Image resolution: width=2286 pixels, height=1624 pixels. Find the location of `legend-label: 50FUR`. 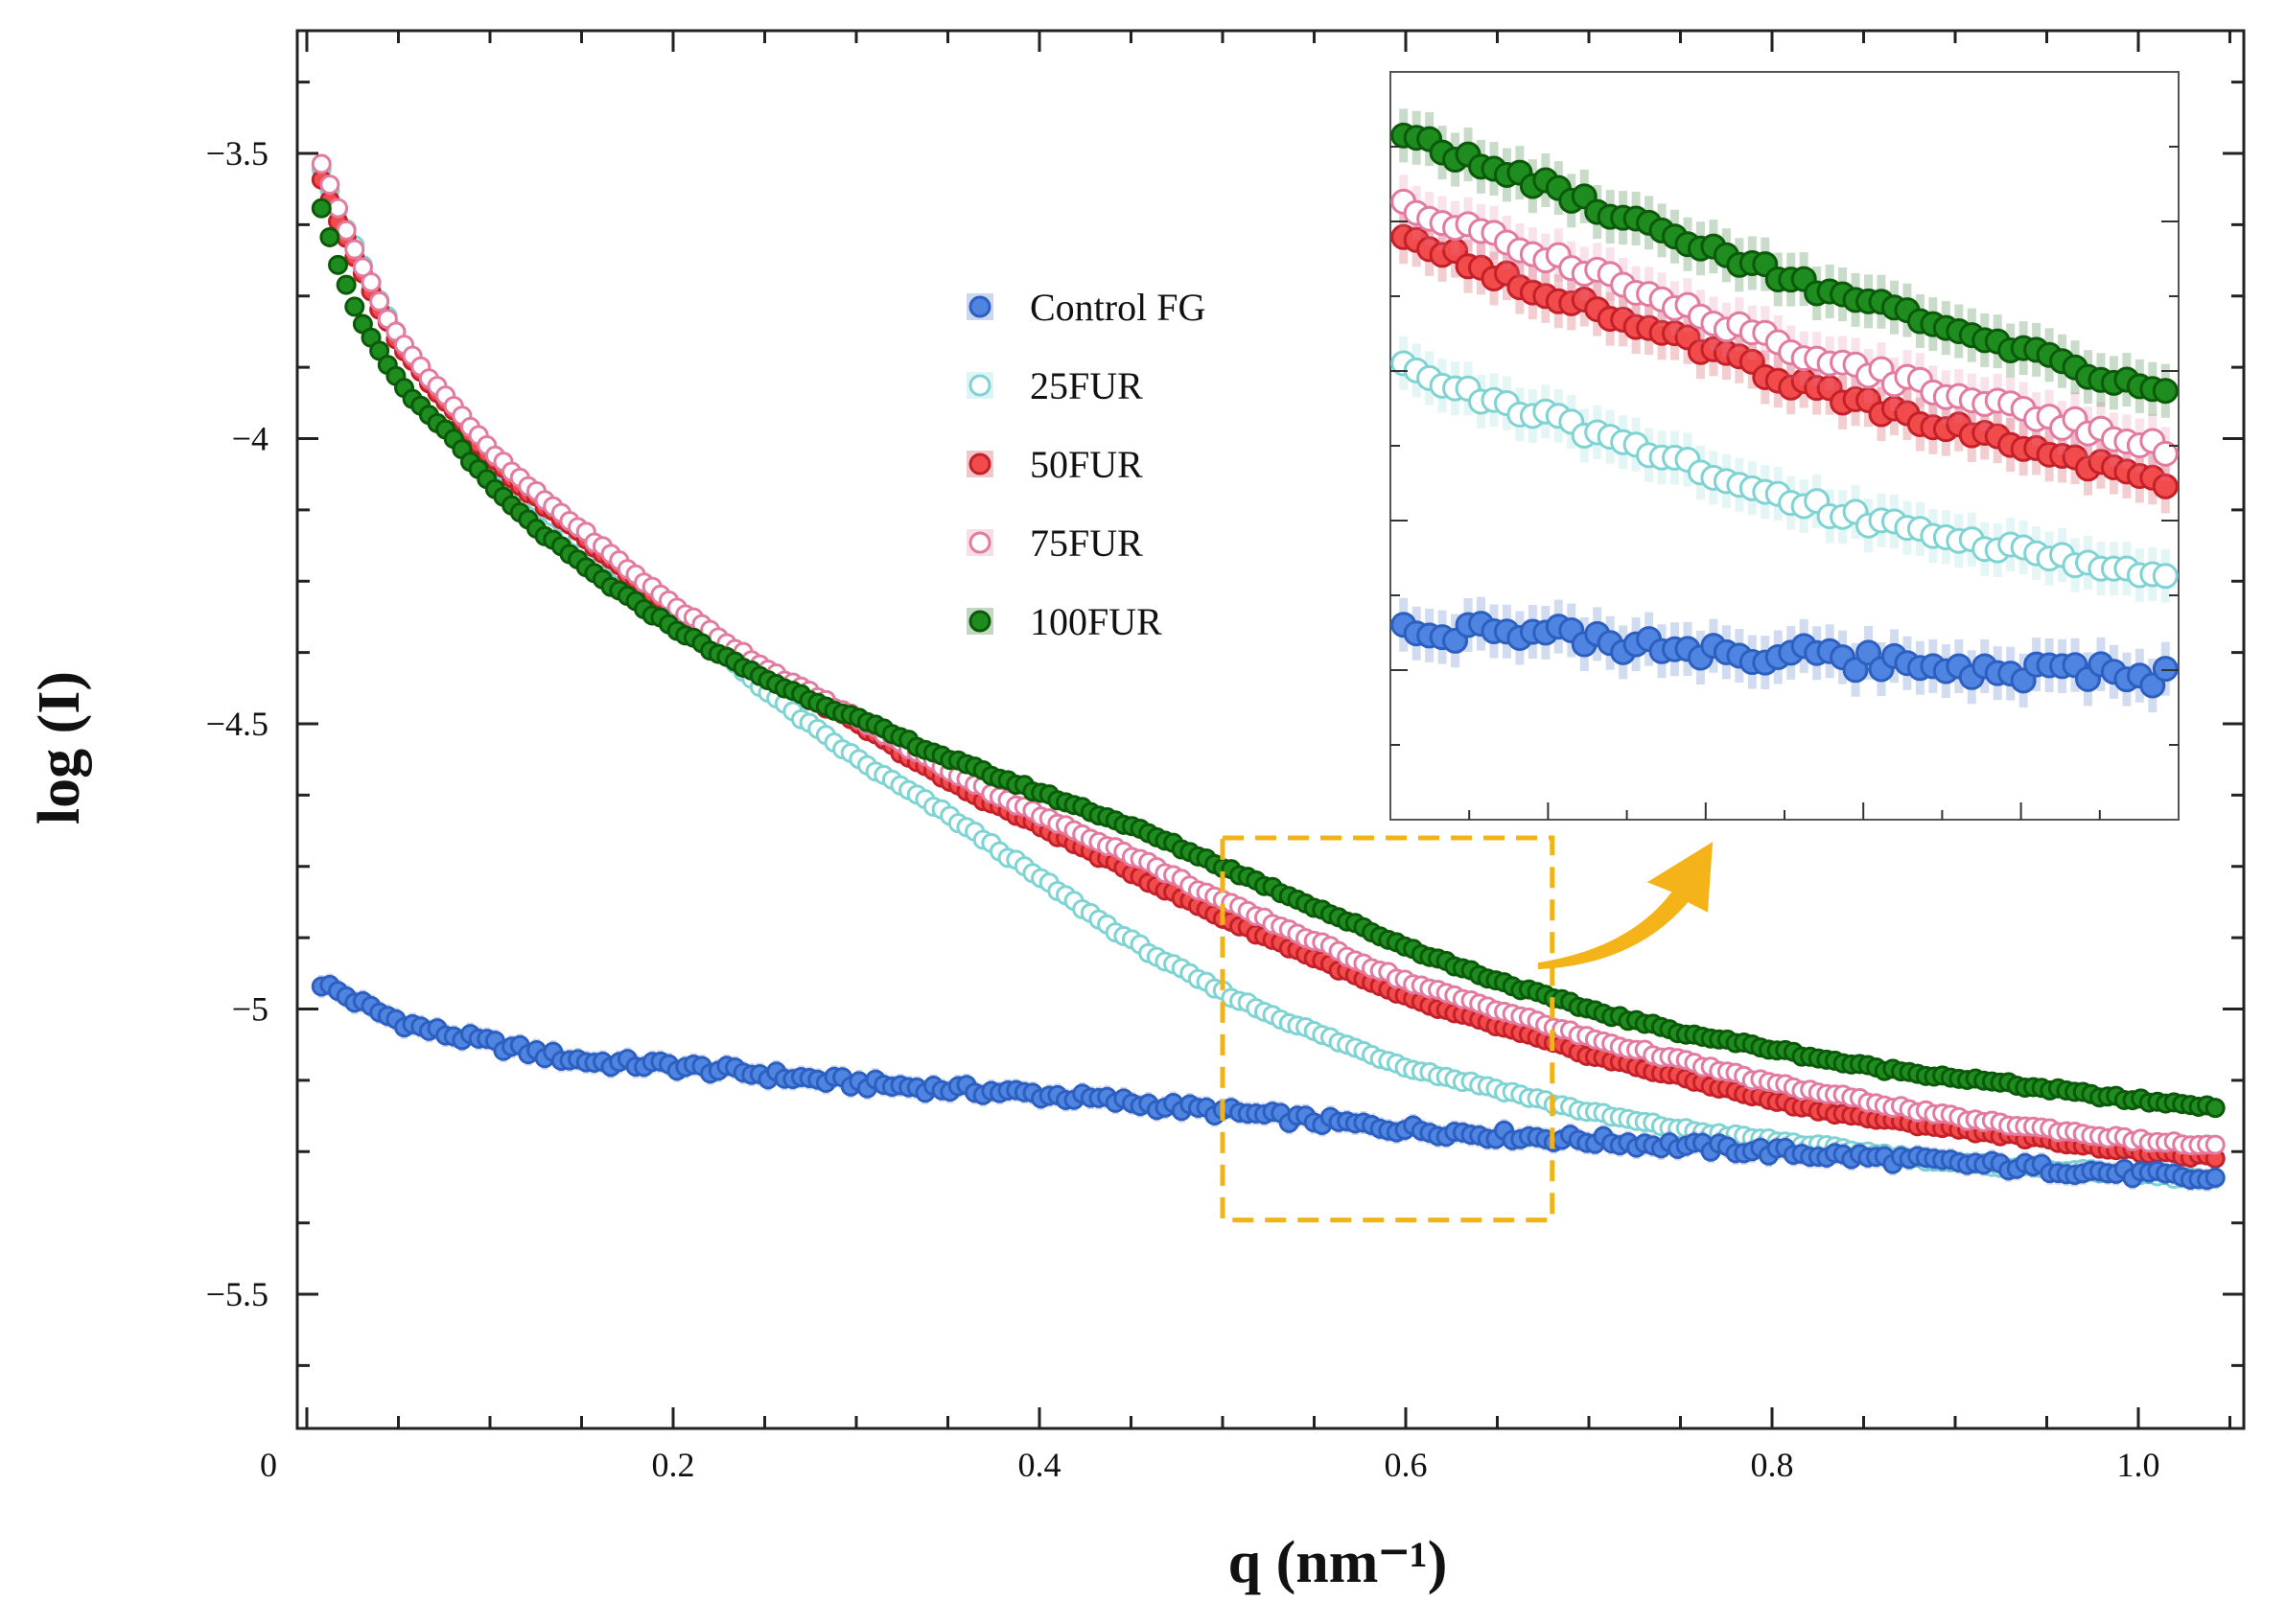

legend-label: 50FUR is located at coordinates (1086, 465).